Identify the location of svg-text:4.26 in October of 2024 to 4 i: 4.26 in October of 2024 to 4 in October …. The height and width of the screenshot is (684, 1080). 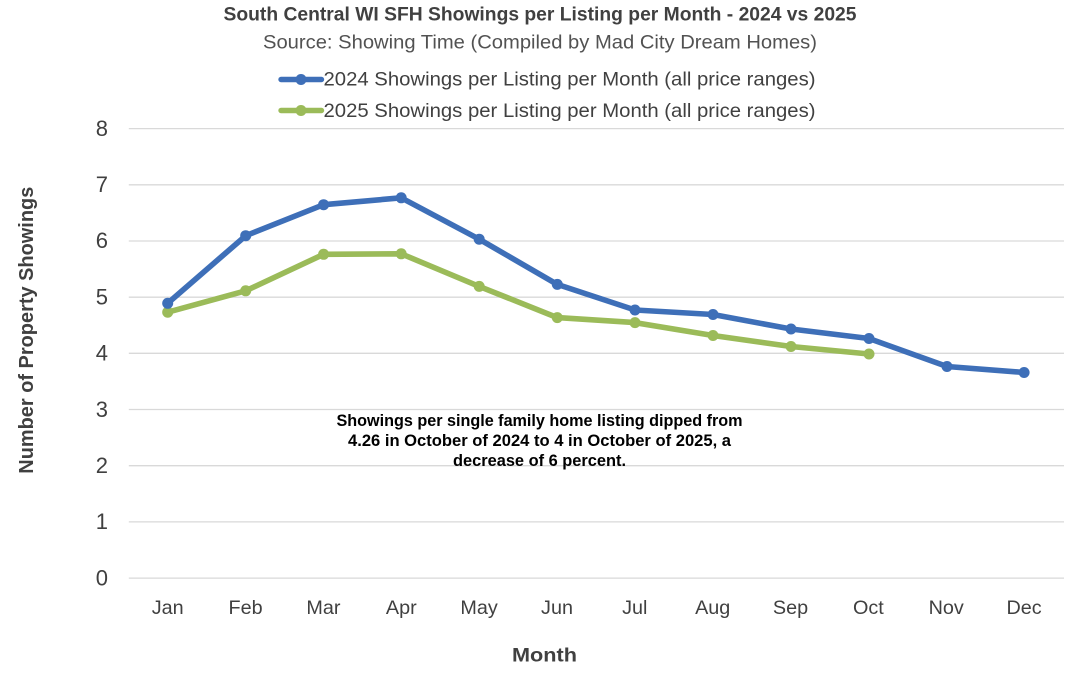
(540, 441).